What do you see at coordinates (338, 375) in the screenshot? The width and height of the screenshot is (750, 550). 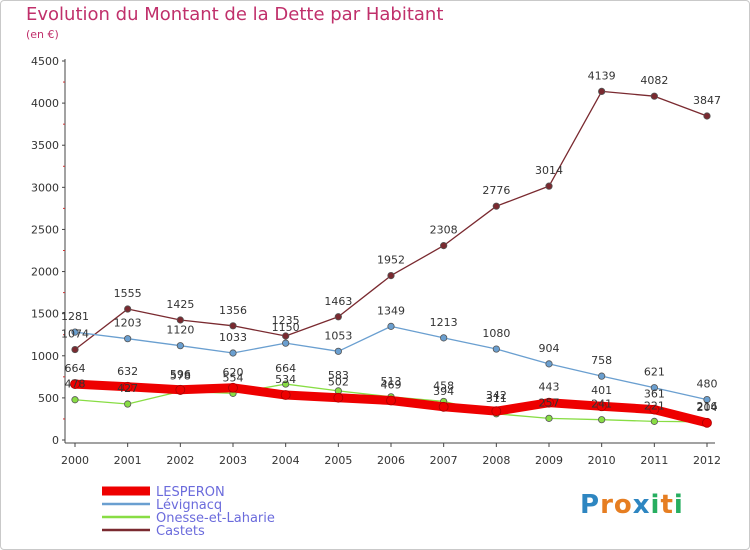 I see `data-label: 583` at bounding box center [338, 375].